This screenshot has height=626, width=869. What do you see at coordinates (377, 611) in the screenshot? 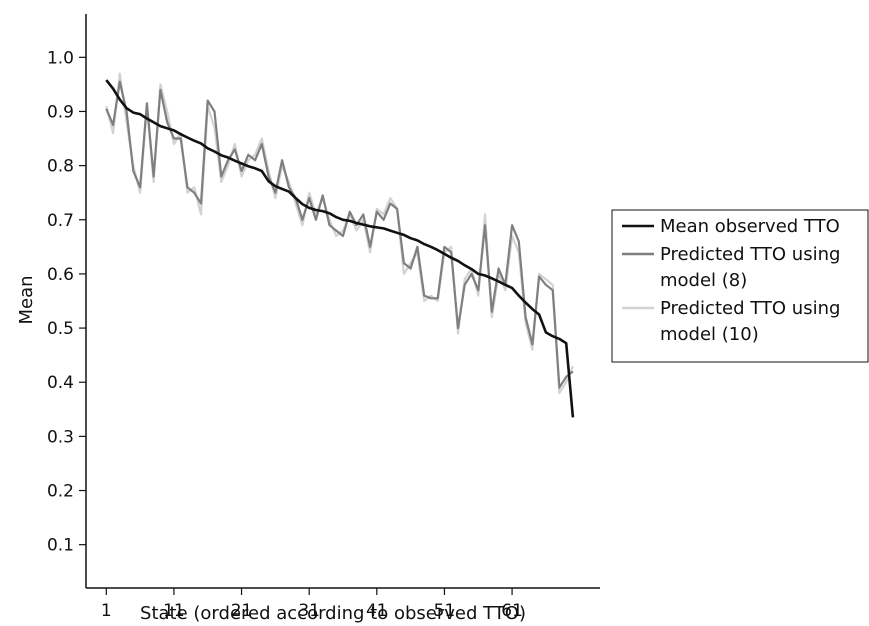
I see `x-tick-label: 41` at bounding box center [377, 611].